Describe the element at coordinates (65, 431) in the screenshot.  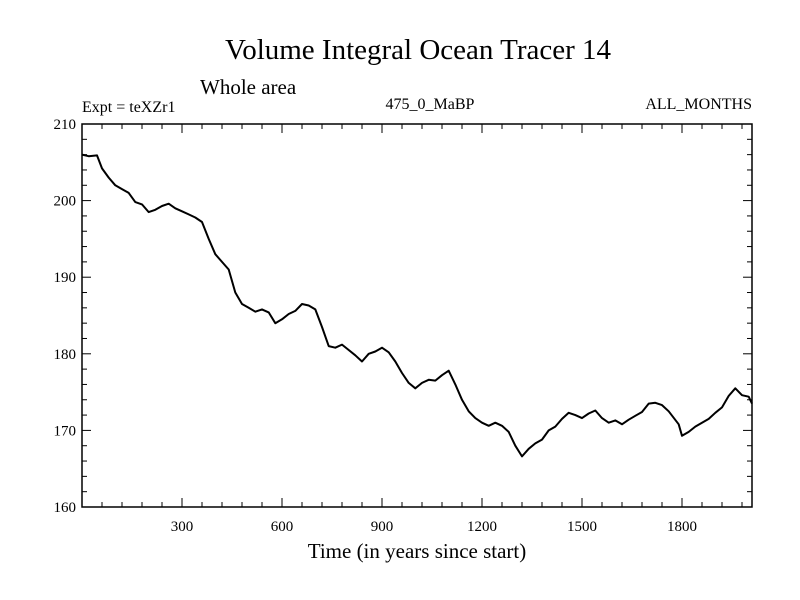
I see `y-tick-label: 170` at that location.